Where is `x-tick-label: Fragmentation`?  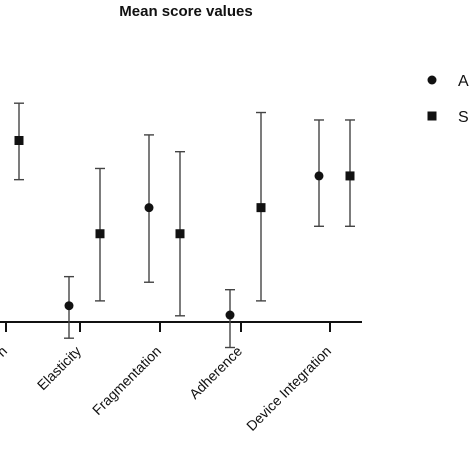
x-tick-label: Fragmentation is located at coordinates (126, 380).